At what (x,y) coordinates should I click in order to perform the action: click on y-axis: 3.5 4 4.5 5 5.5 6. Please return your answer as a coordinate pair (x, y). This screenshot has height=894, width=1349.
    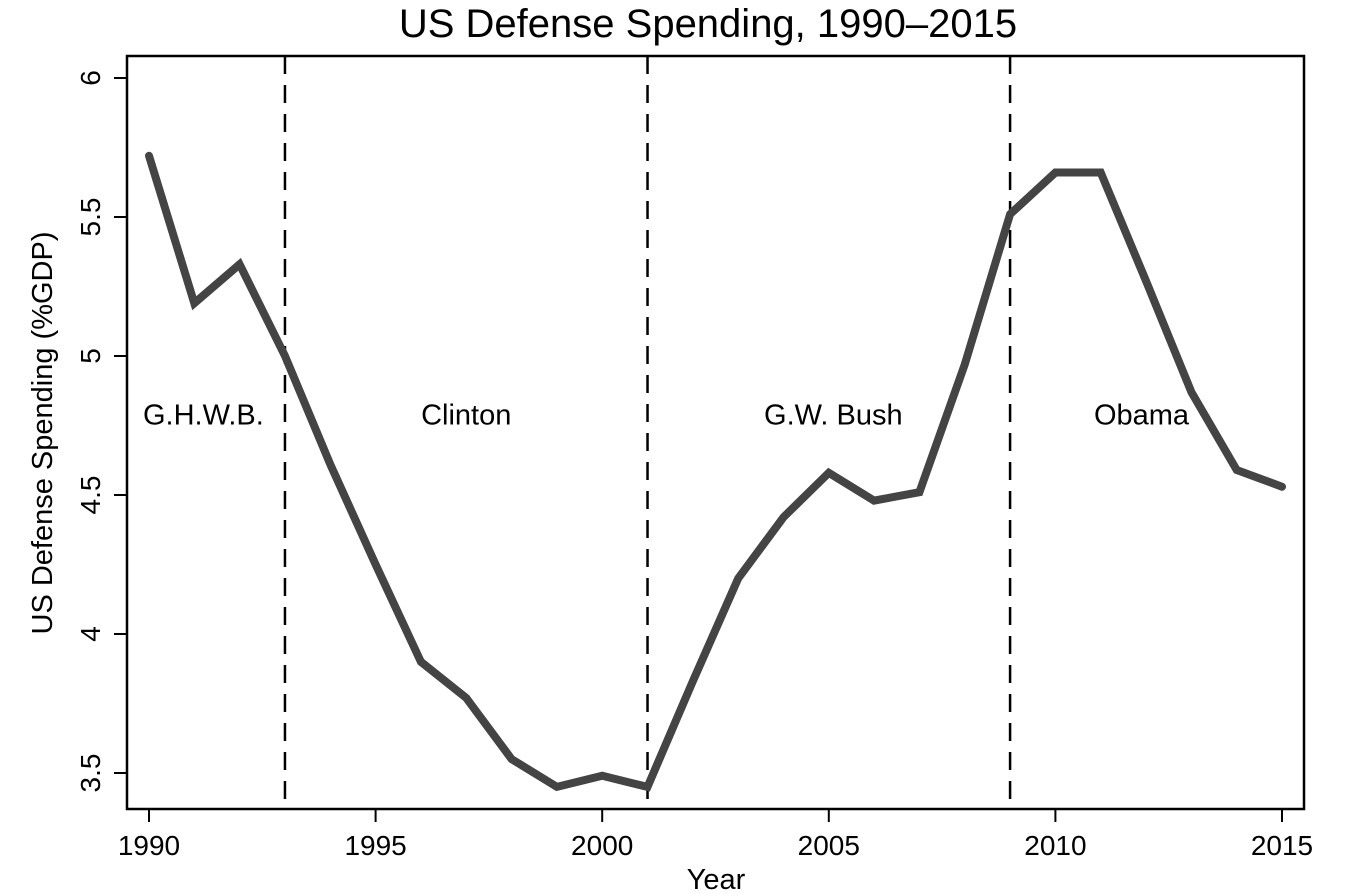
    Looking at the image, I should click on (101, 431).